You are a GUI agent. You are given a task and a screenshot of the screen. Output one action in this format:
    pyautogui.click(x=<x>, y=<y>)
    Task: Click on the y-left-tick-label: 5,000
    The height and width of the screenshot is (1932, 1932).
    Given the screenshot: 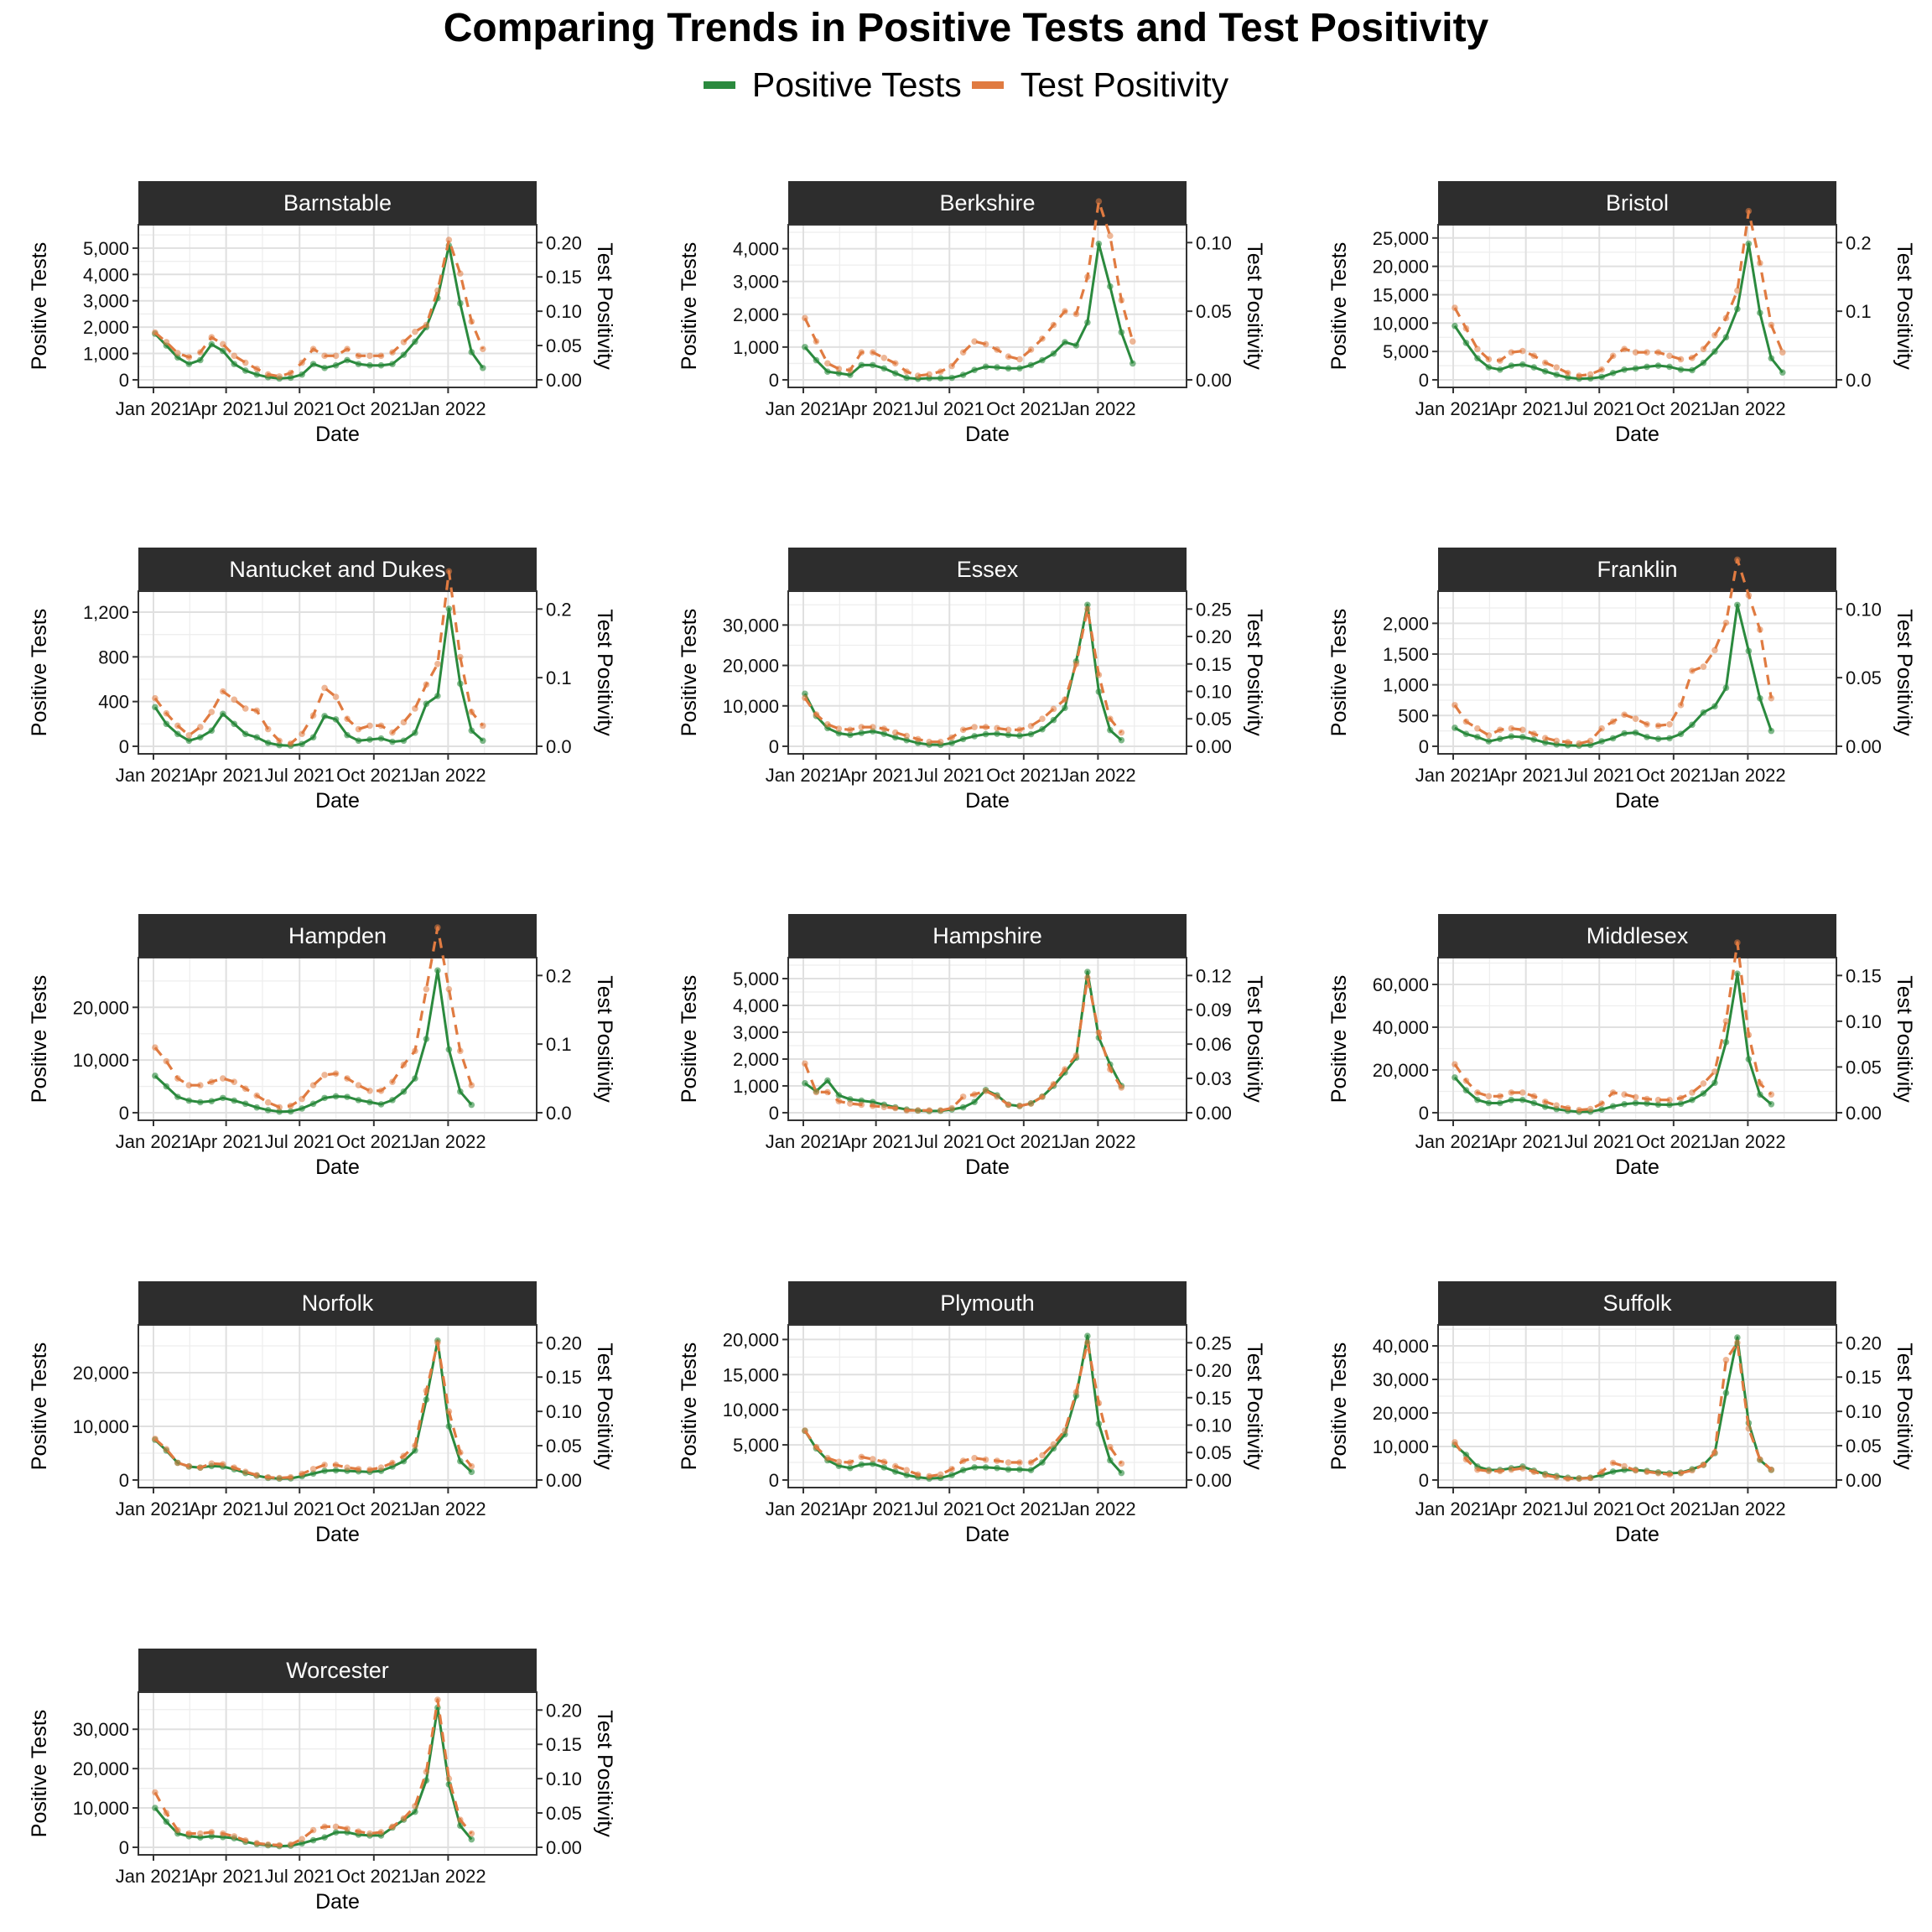 What is the action you would take?
    pyautogui.click(x=1406, y=351)
    